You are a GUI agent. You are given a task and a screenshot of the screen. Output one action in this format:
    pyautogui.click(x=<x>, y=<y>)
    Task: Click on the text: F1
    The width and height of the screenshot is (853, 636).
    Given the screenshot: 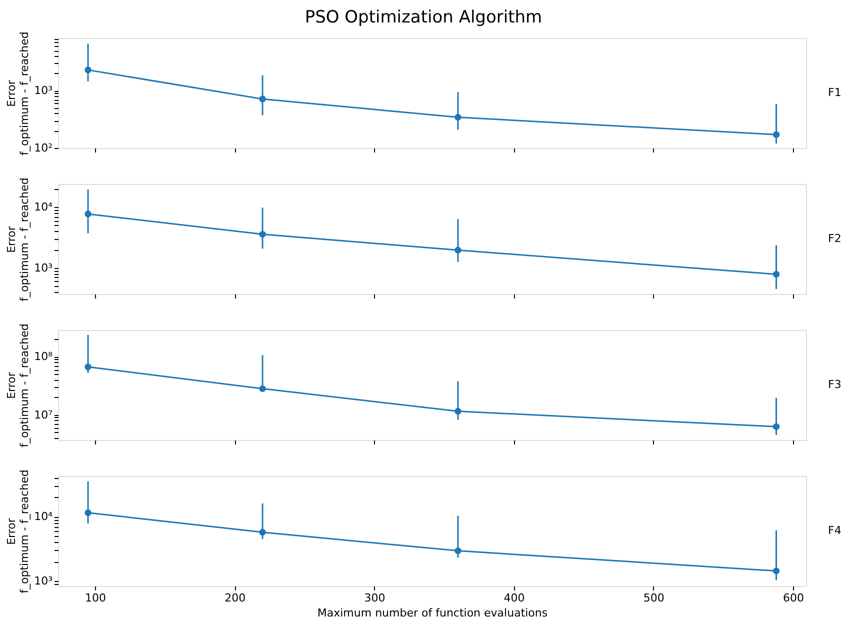 What is the action you would take?
    pyautogui.click(x=835, y=92)
    